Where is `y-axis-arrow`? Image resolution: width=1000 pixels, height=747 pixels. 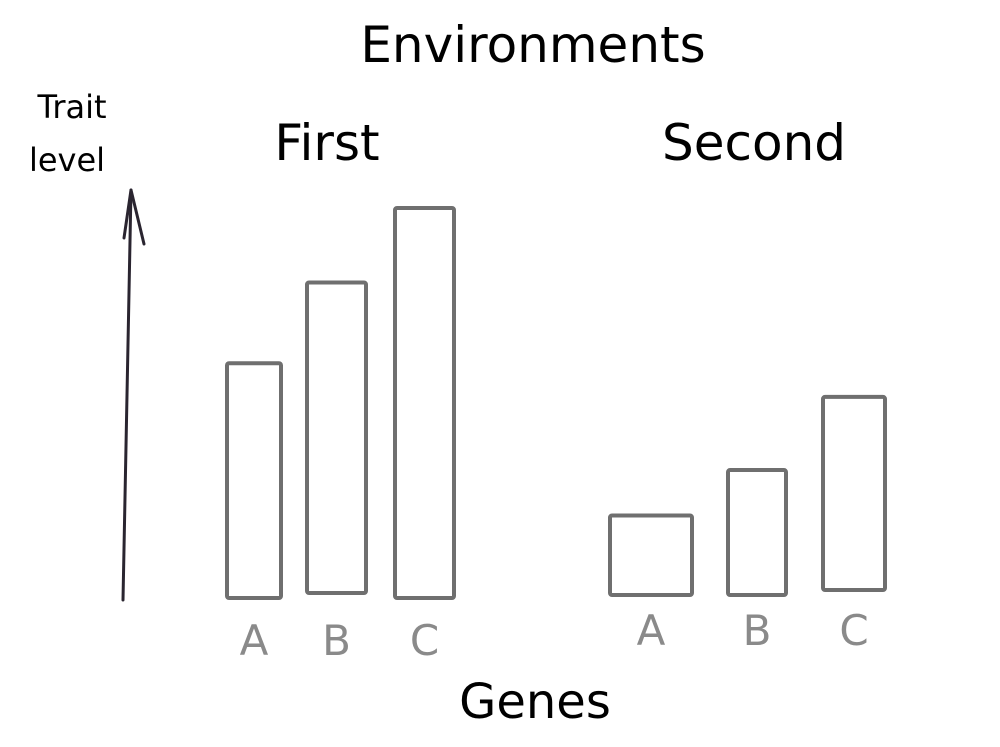
y-axis-arrow is located at coordinates (133, 395).